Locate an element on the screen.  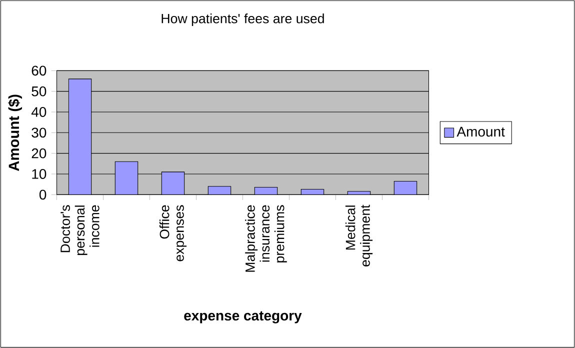
y-tick-label: 20 is located at coordinates (39, 153).